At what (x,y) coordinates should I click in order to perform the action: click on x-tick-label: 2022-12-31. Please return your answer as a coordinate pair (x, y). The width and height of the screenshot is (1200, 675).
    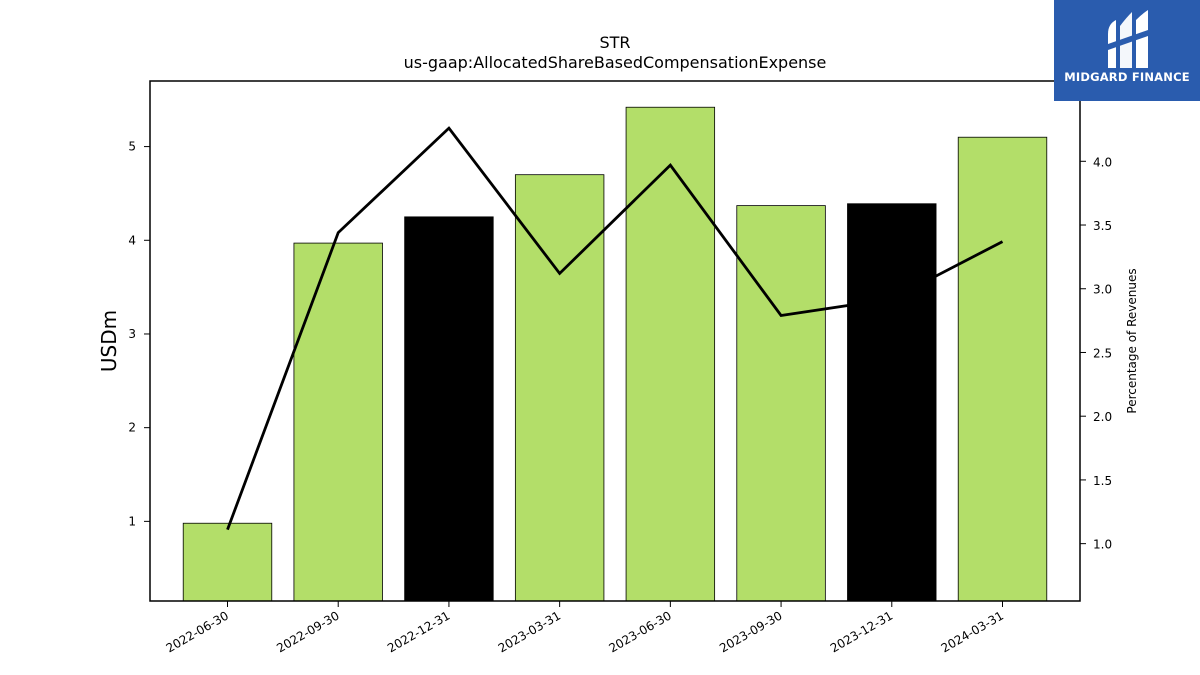
    Looking at the image, I should click on (418, 631).